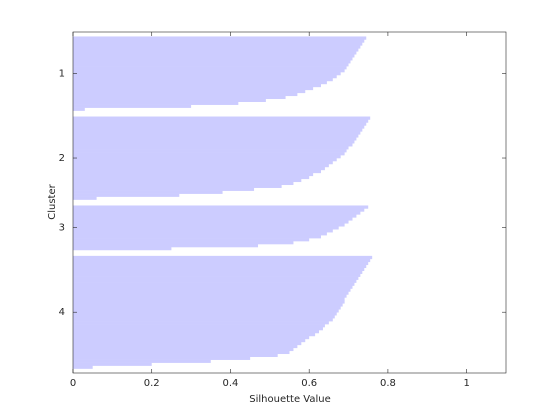  What do you see at coordinates (289, 399) in the screenshot?
I see `x-axis-label: Silhouette Value` at bounding box center [289, 399].